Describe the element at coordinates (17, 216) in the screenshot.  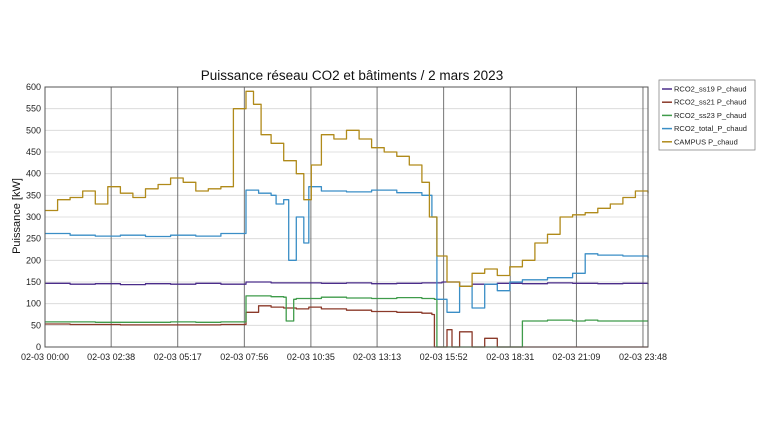
I see `y-axis-label: Puissance [kW]` at that location.